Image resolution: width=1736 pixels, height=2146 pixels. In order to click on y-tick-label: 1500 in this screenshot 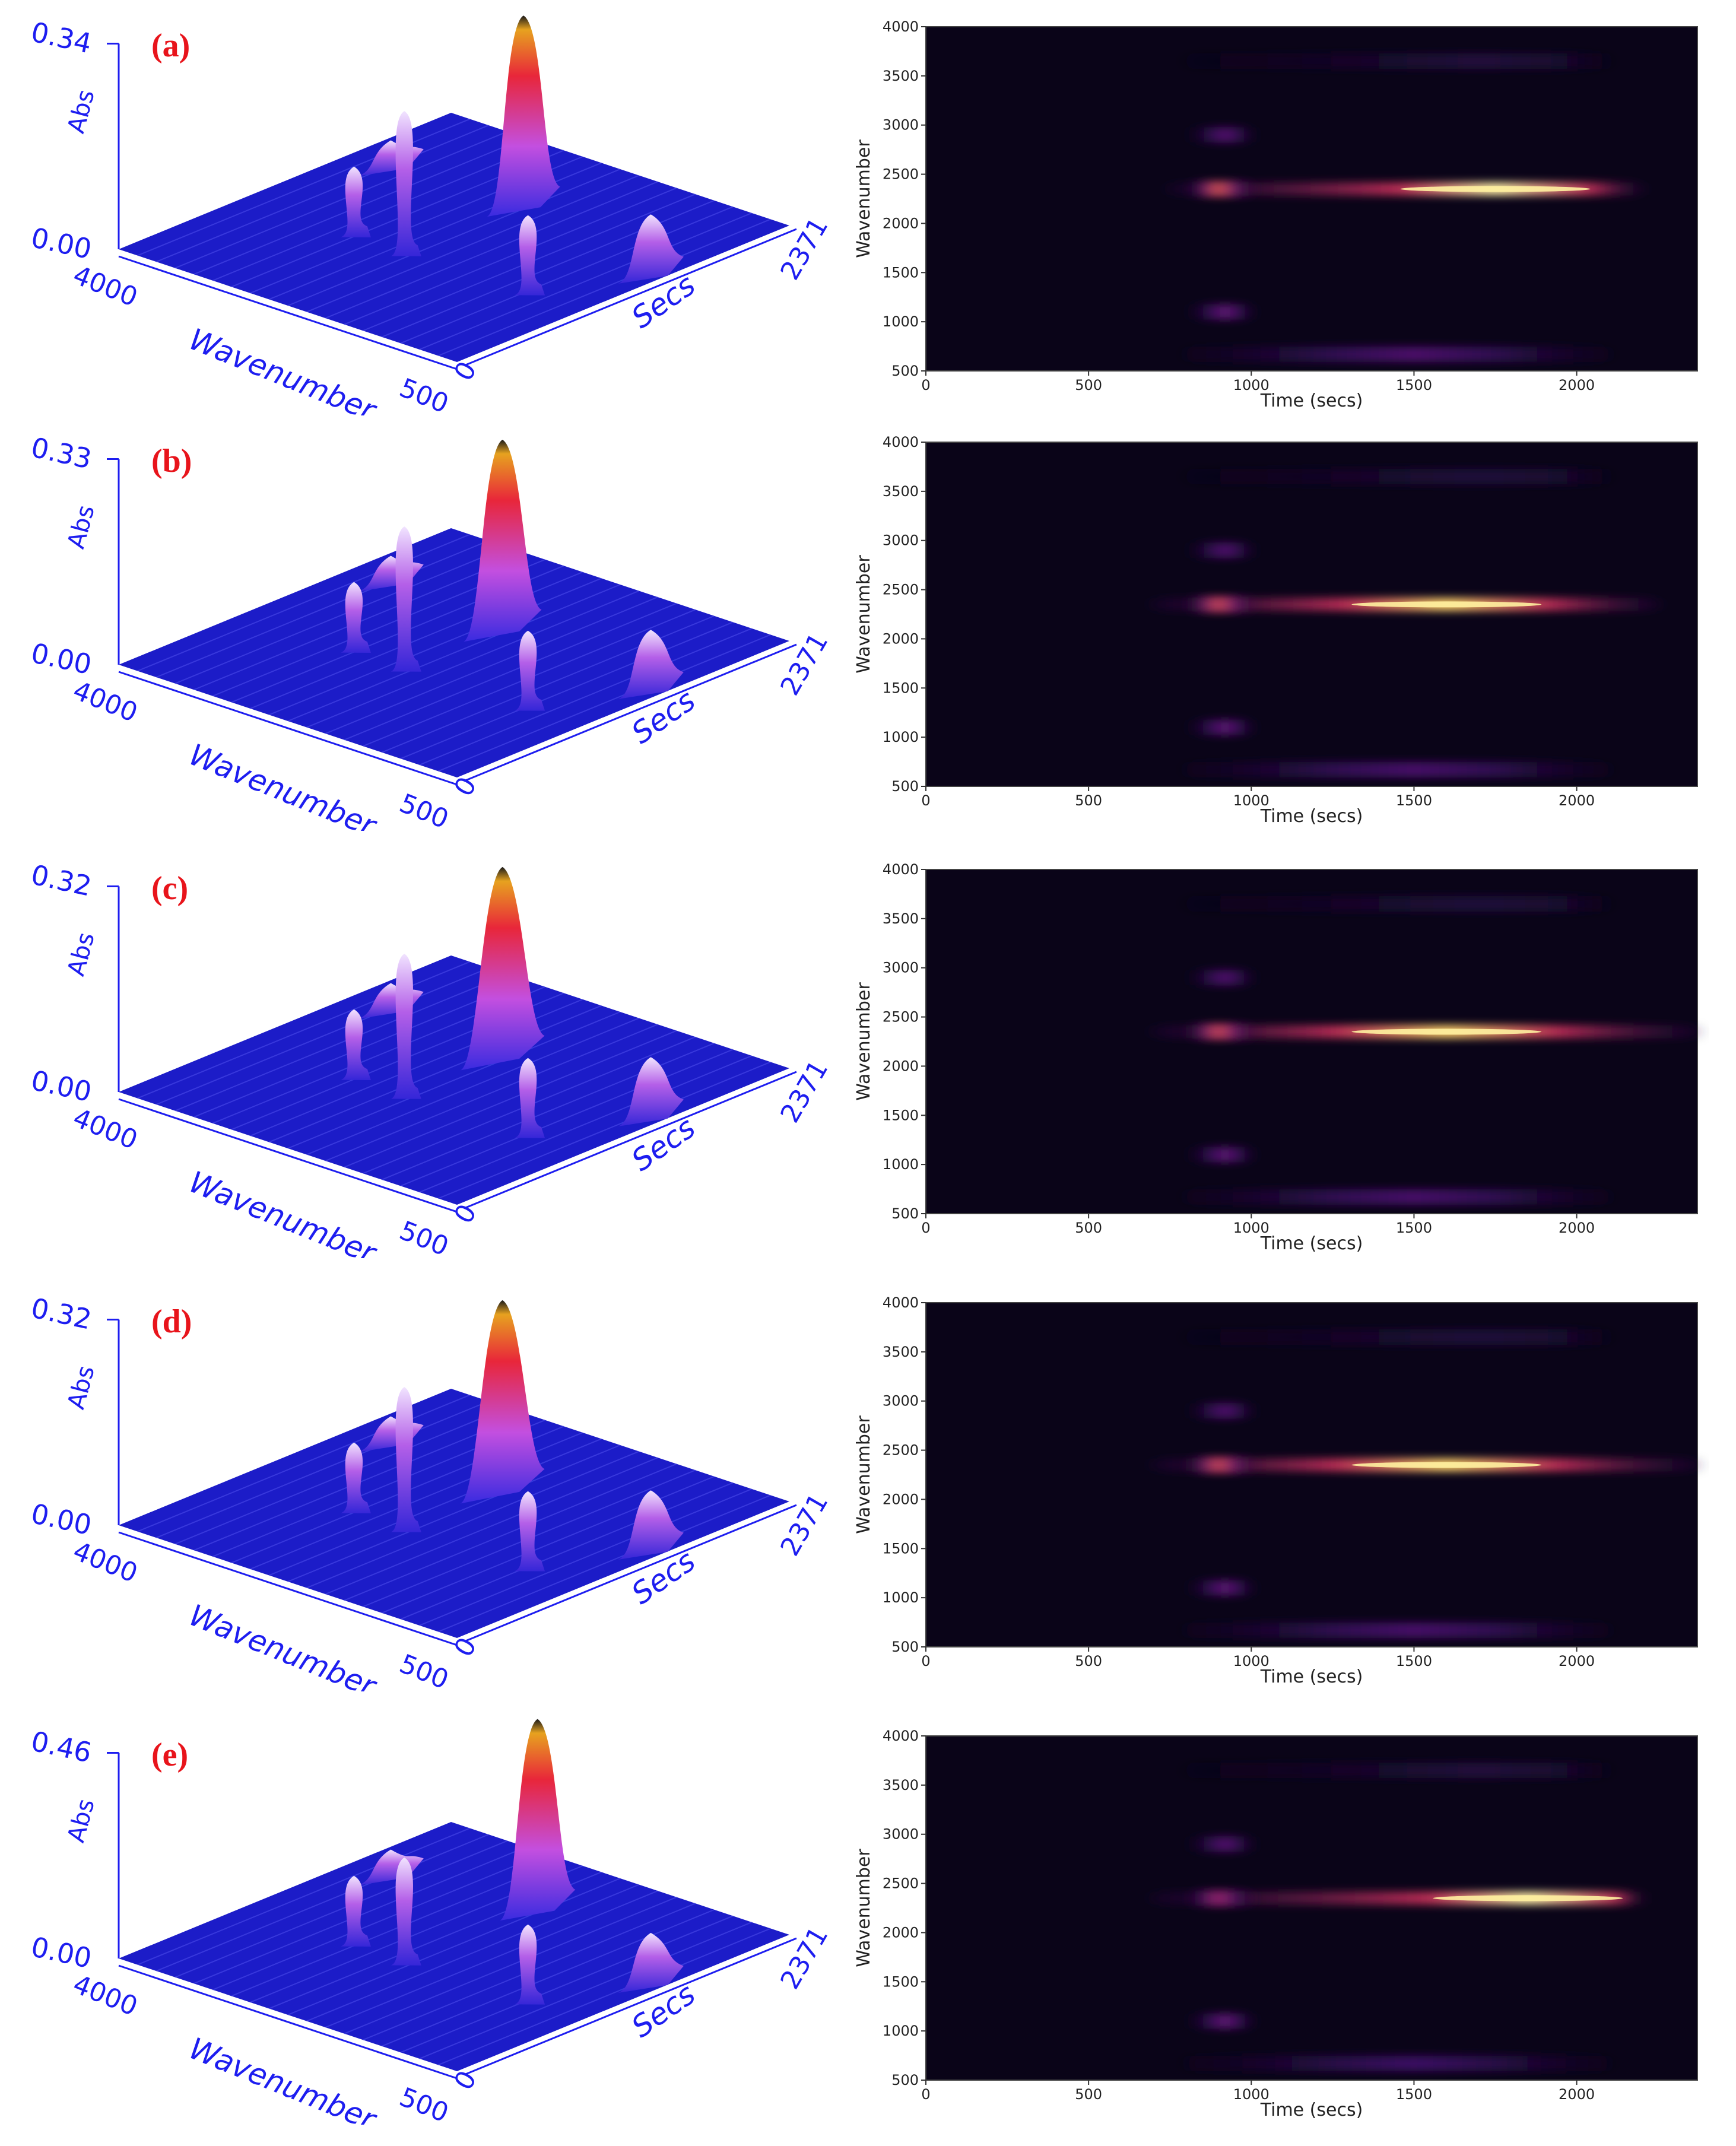, I will do `click(901, 688)`.